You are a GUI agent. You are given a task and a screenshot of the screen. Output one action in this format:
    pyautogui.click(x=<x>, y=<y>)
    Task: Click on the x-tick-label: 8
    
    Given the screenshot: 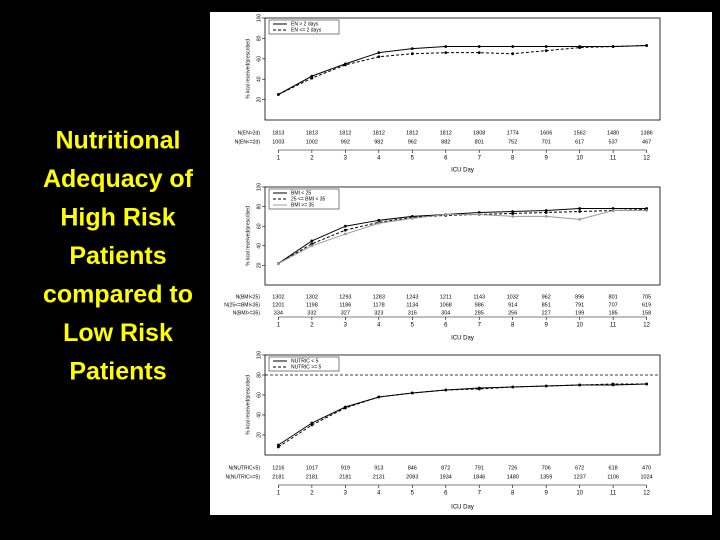 What is the action you would take?
    pyautogui.click(x=513, y=326)
    